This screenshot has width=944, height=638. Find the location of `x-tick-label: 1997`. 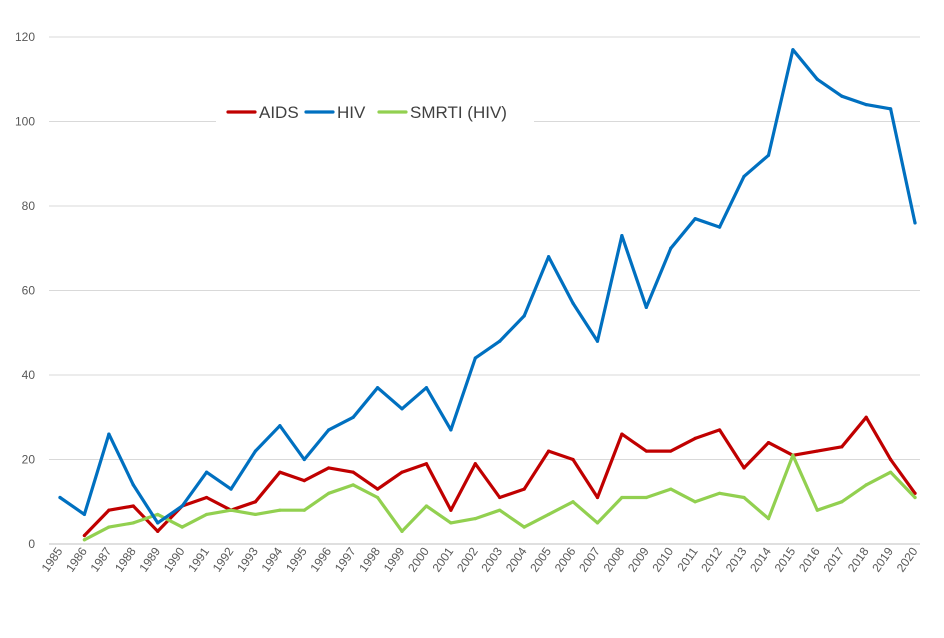

x-tick-label: 1997 is located at coordinates (345, 559).